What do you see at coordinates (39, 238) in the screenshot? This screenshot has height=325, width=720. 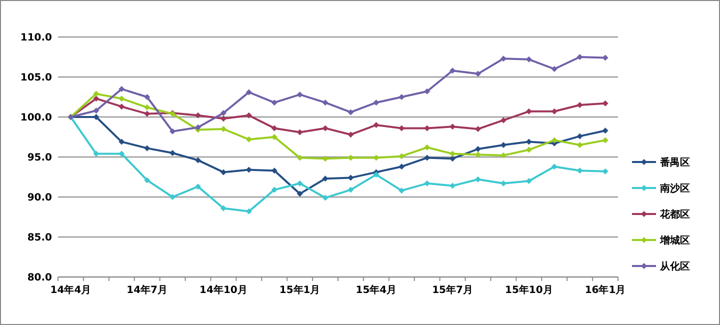 I see `y-tick-label: 85.0` at bounding box center [39, 238].